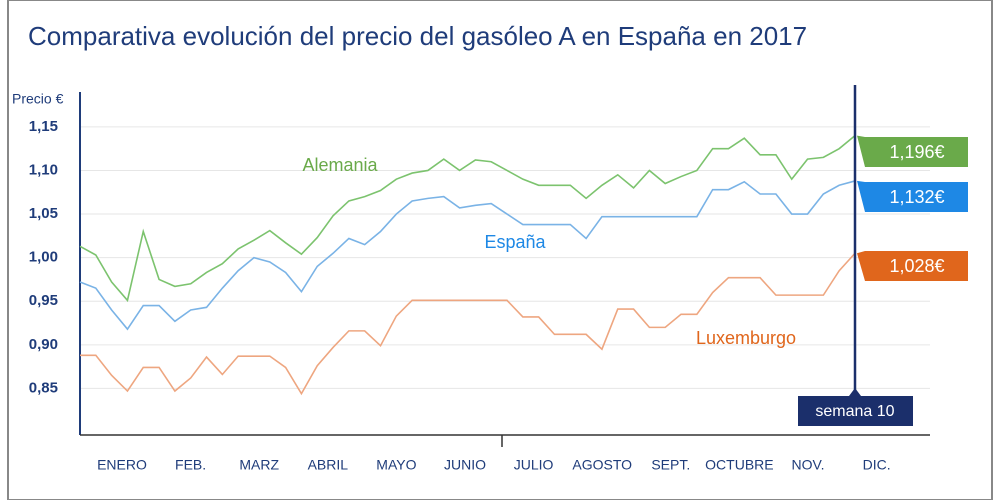 This screenshot has width=1000, height=500. What do you see at coordinates (854, 411) in the screenshot?
I see `marker-label: semana 10` at bounding box center [854, 411].